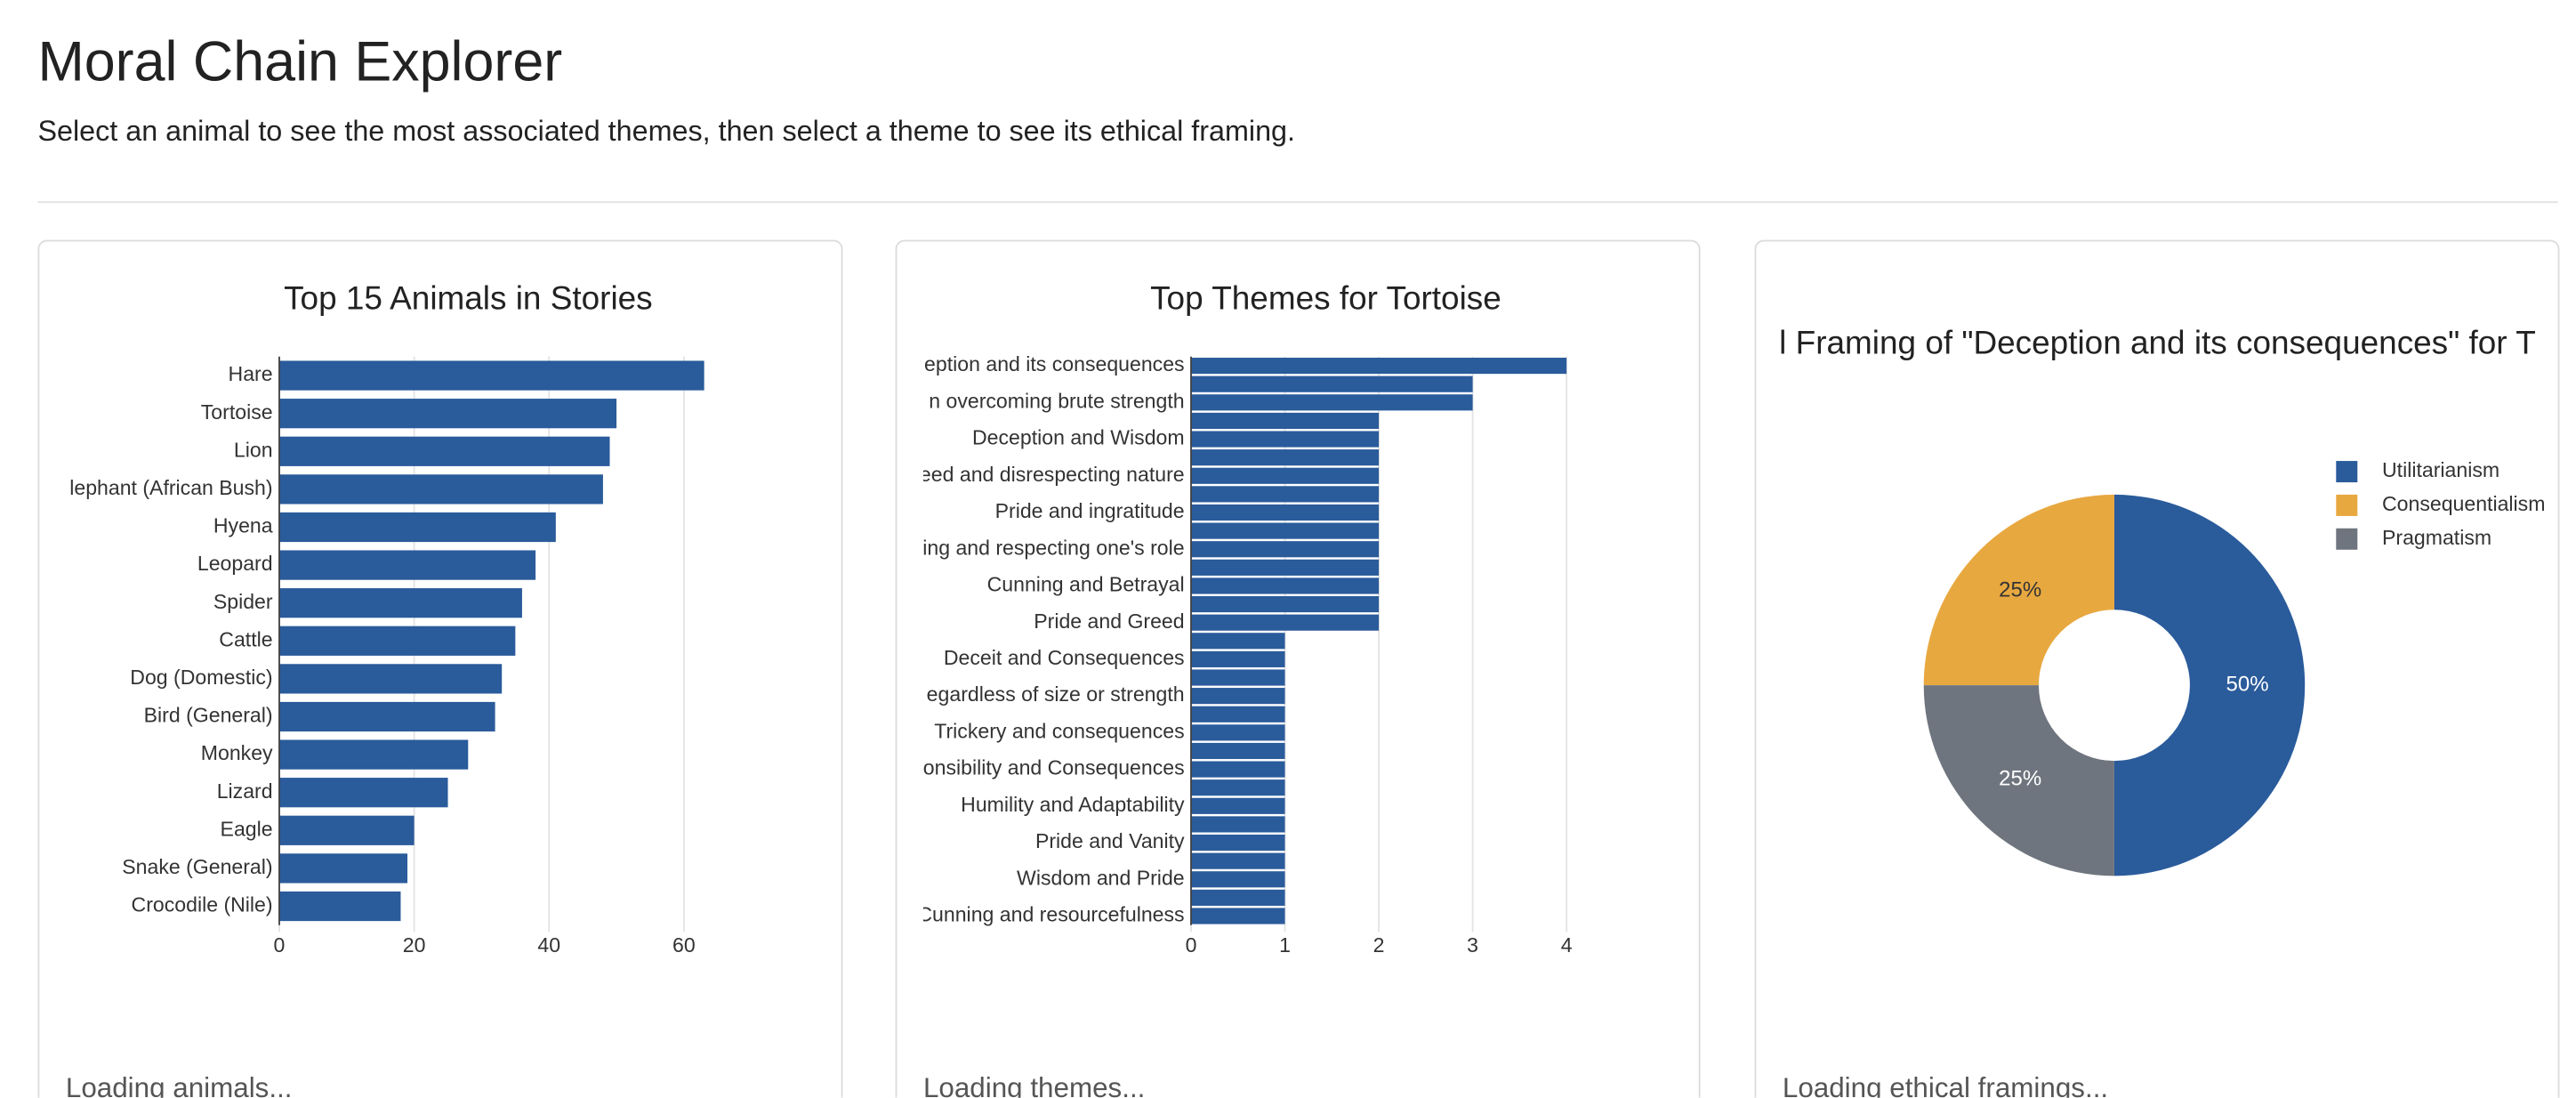 This screenshot has height=1098, width=2576. I want to click on y-tick-label: Crocodile (Nile), so click(202, 904).